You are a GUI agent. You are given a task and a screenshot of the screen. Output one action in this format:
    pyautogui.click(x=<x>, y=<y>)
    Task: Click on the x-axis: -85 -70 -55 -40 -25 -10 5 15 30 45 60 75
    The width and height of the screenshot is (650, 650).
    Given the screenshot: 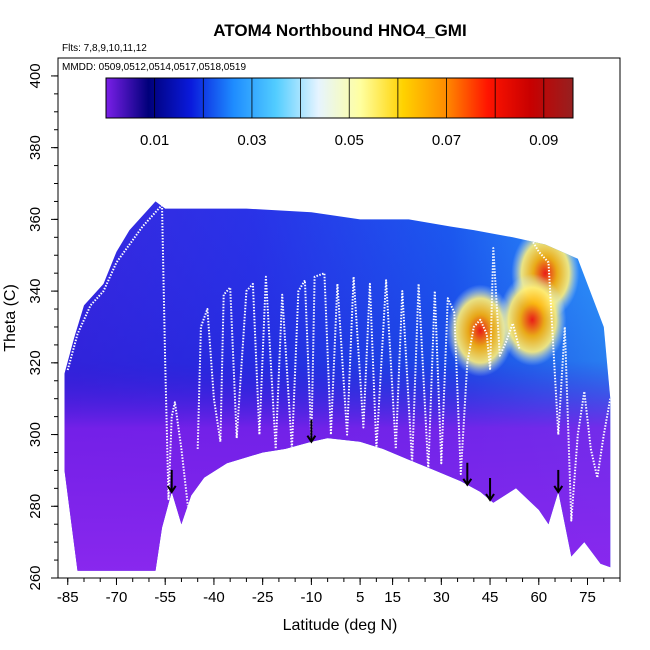 What is the action you would take?
    pyautogui.click(x=339, y=592)
    